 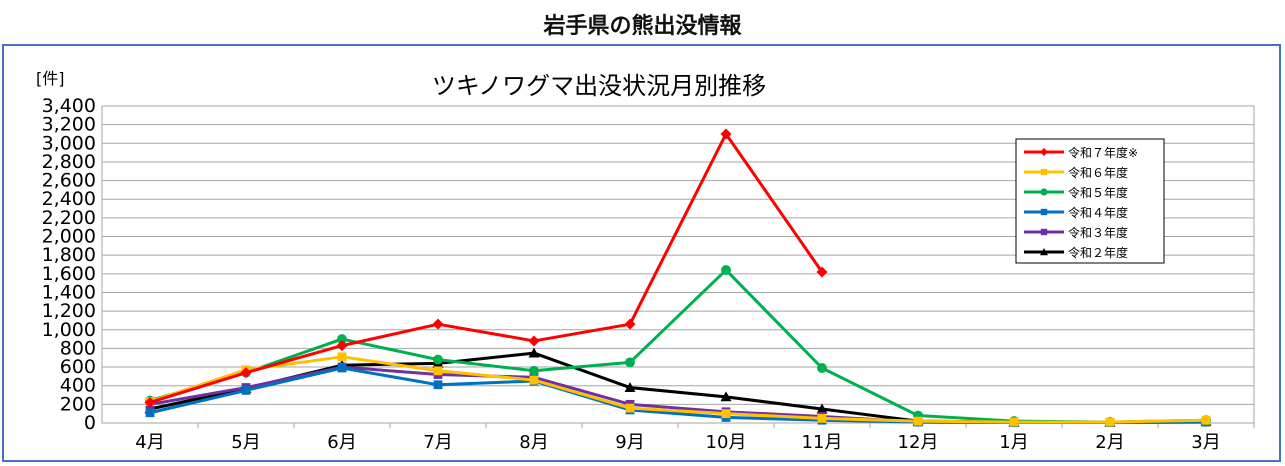 I want to click on x-axis-ticks: 4月 5月 6月 7月 8月 9月 10月 11月 12月 1月 2月 3月, so click(x=695, y=438).